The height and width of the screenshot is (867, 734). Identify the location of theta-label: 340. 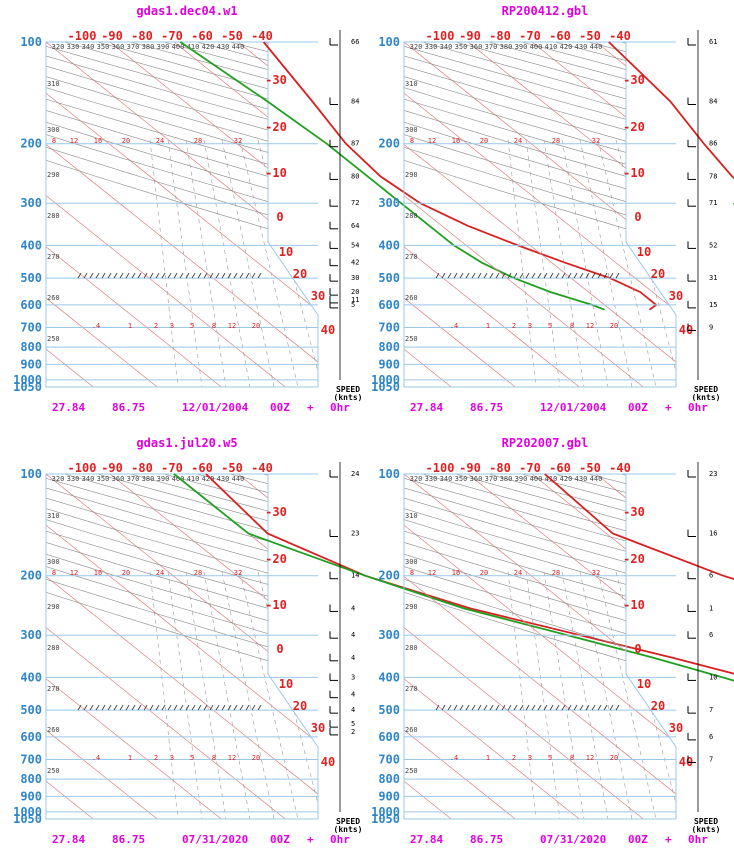
(88, 47).